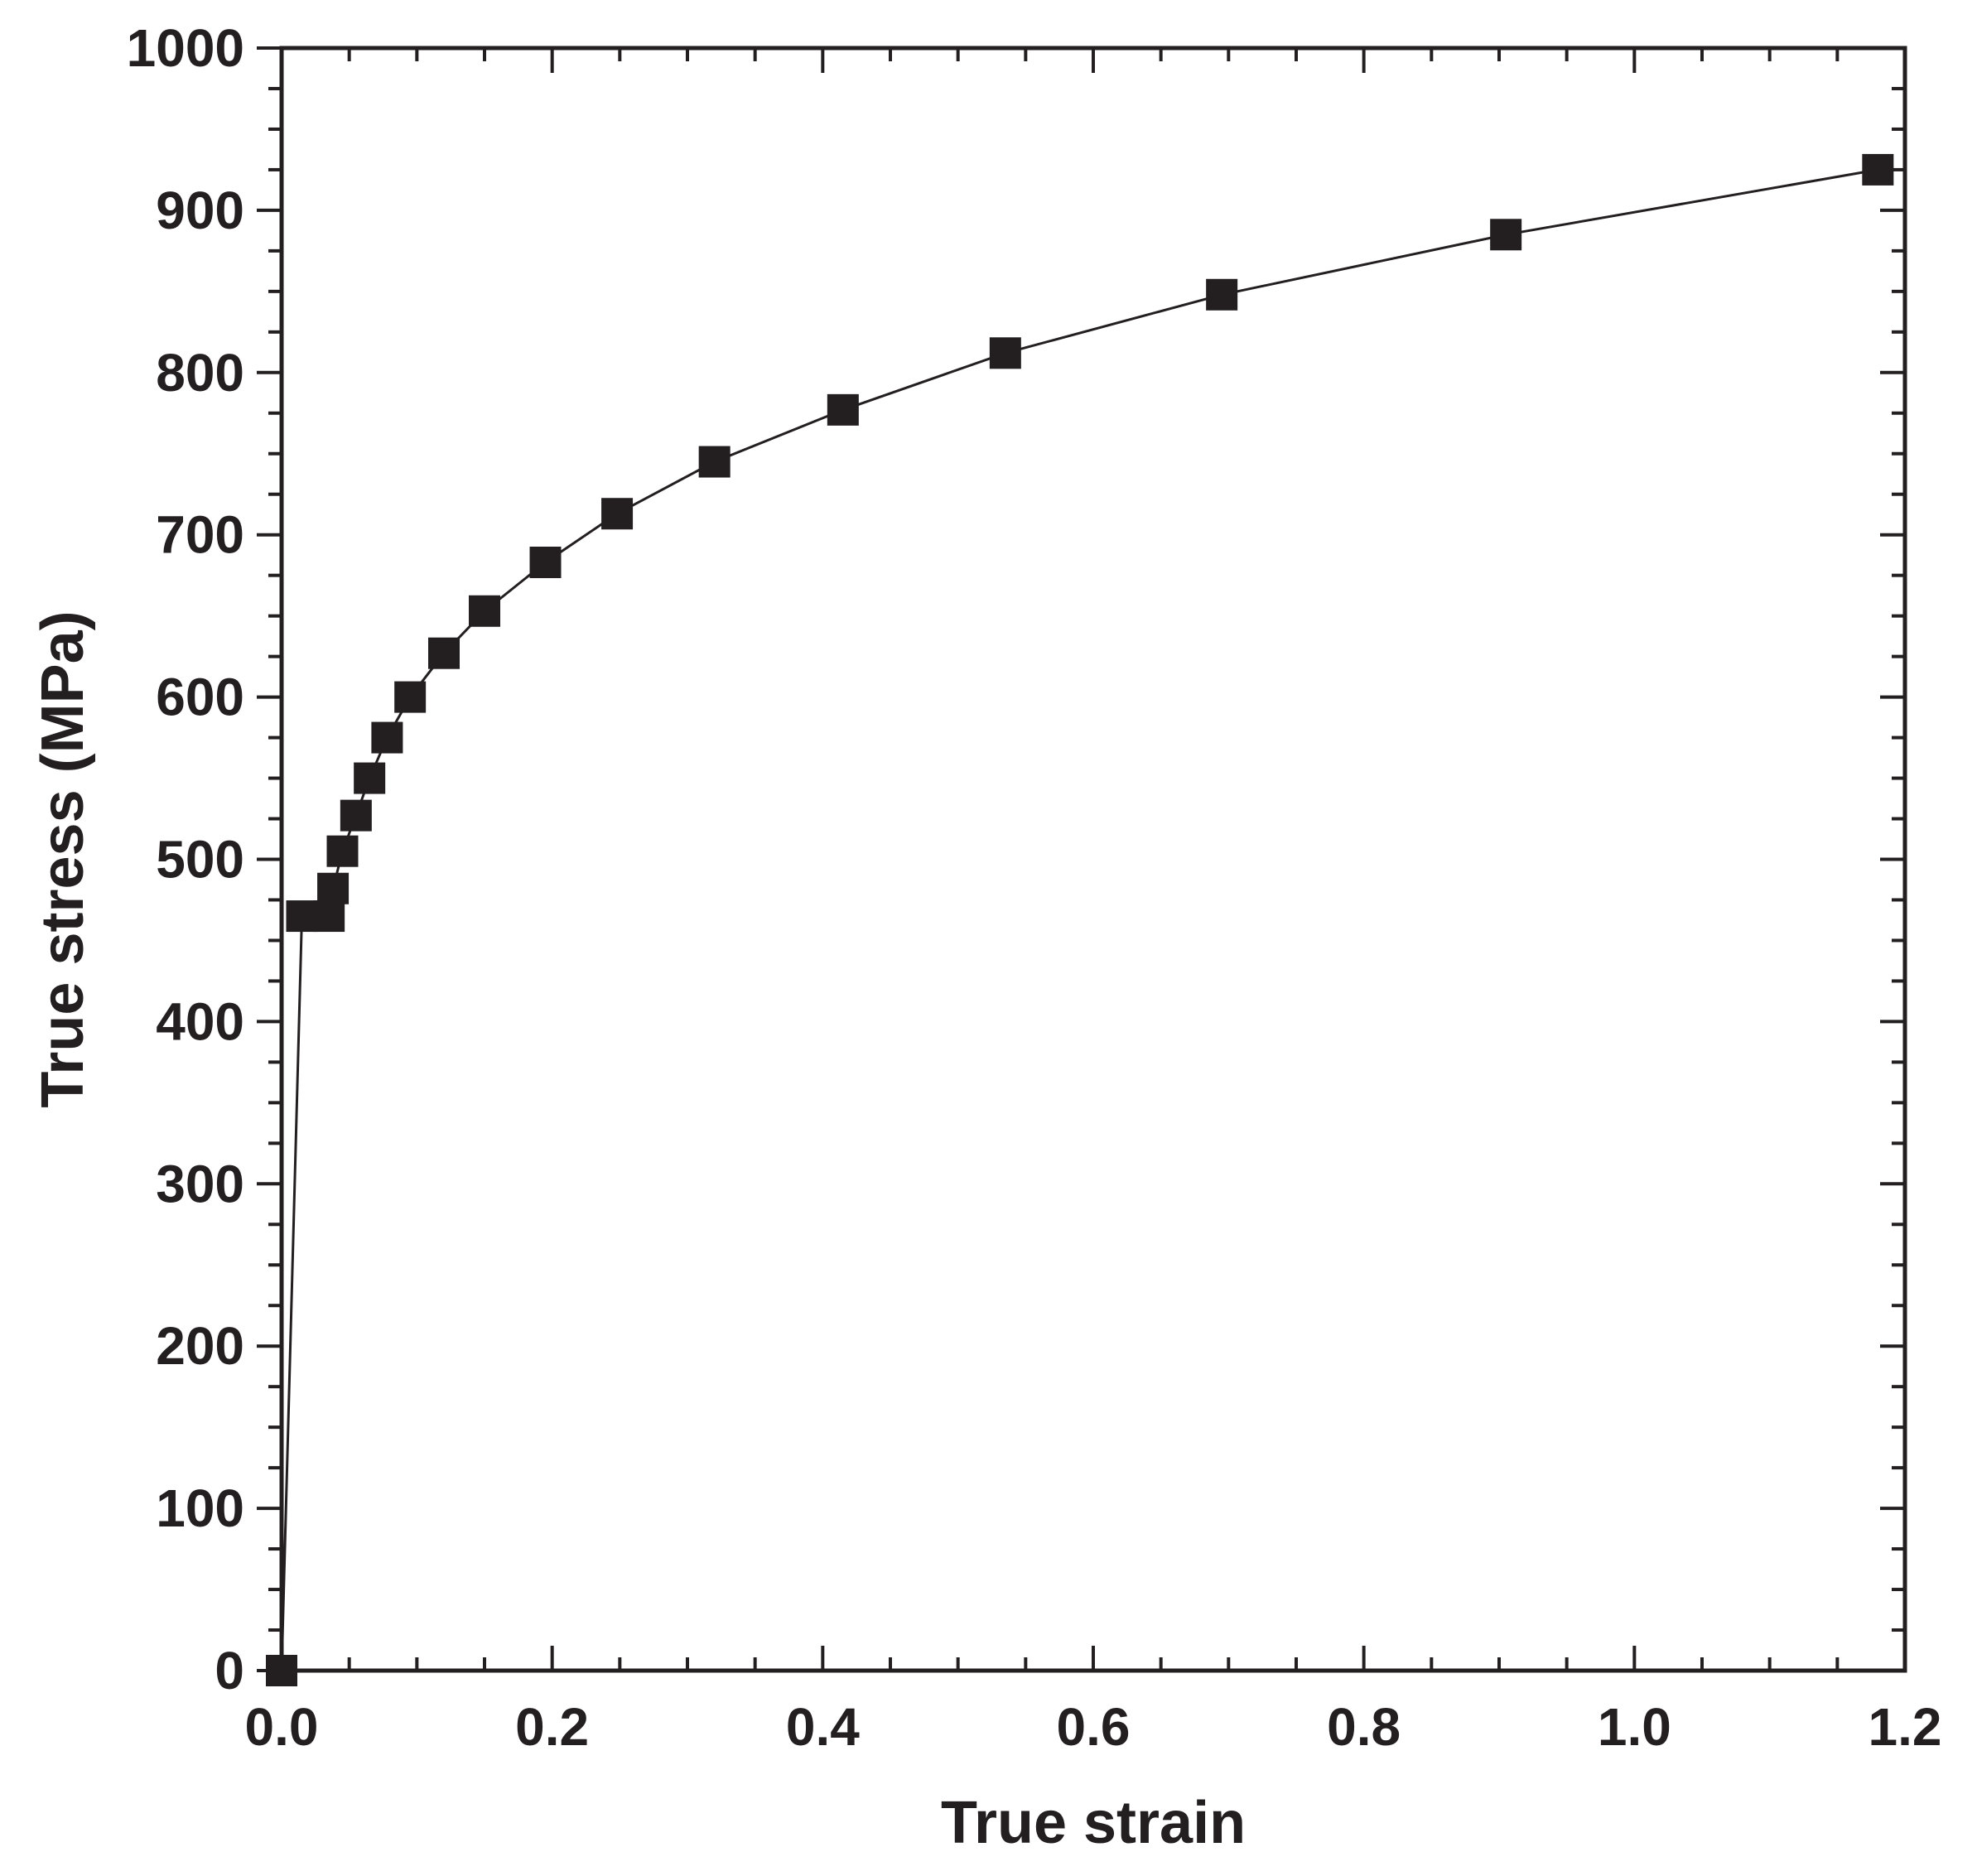  I want to click on y-tick-label: 200, so click(200, 1346).